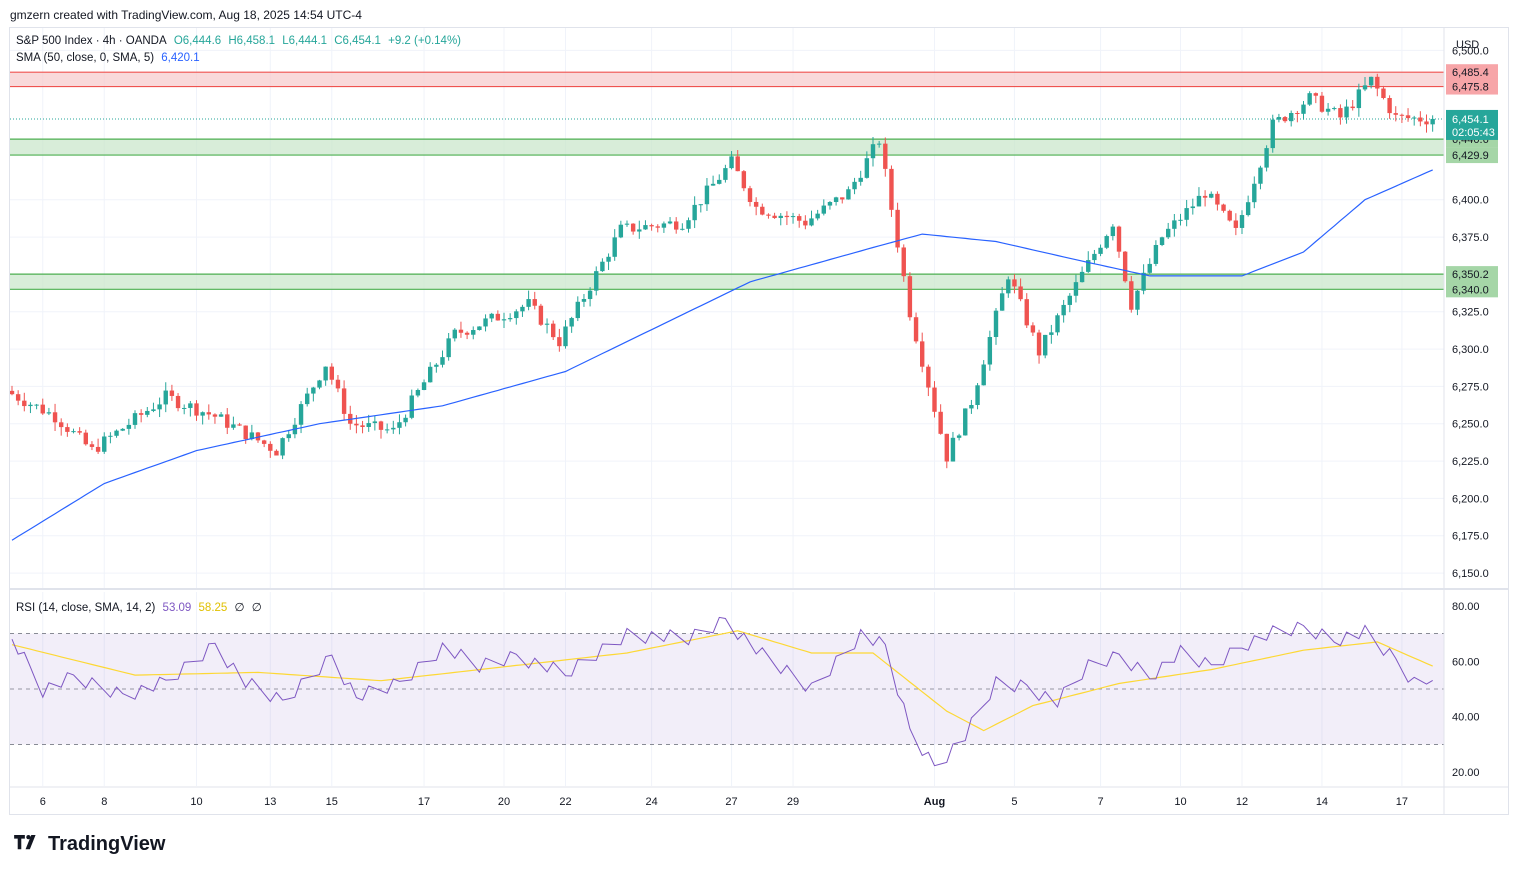 This screenshot has height=875, width=1519. I want to click on sma-legend: SMA (50, close, 0, SMA, 5) 6,420.1, so click(110, 58).